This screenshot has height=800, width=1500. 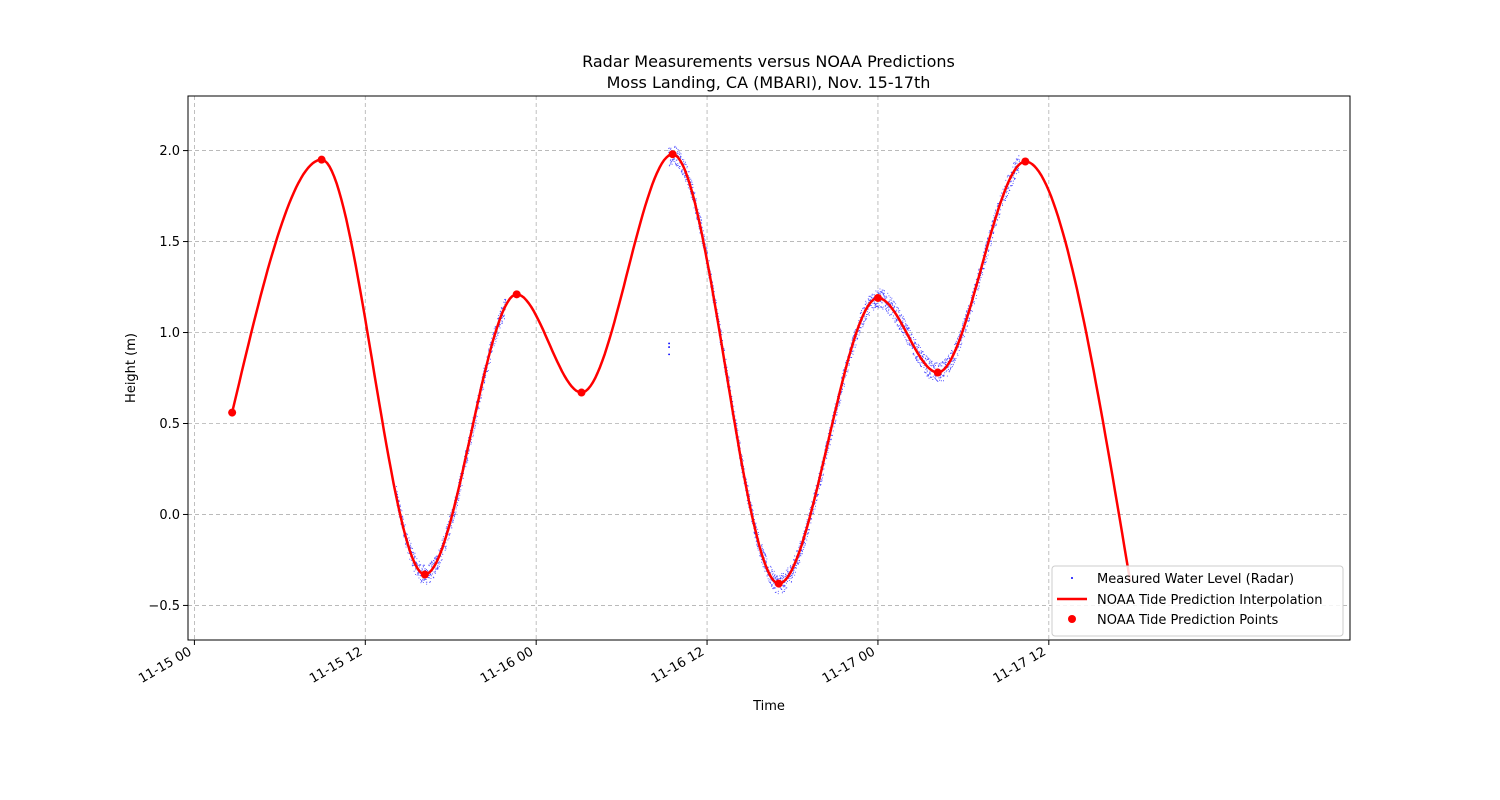 What do you see at coordinates (849, 665) in the screenshot?
I see `x-tick-label: 11-17 00` at bounding box center [849, 665].